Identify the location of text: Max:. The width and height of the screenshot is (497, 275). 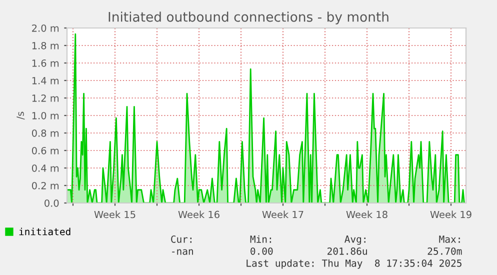
(449, 239).